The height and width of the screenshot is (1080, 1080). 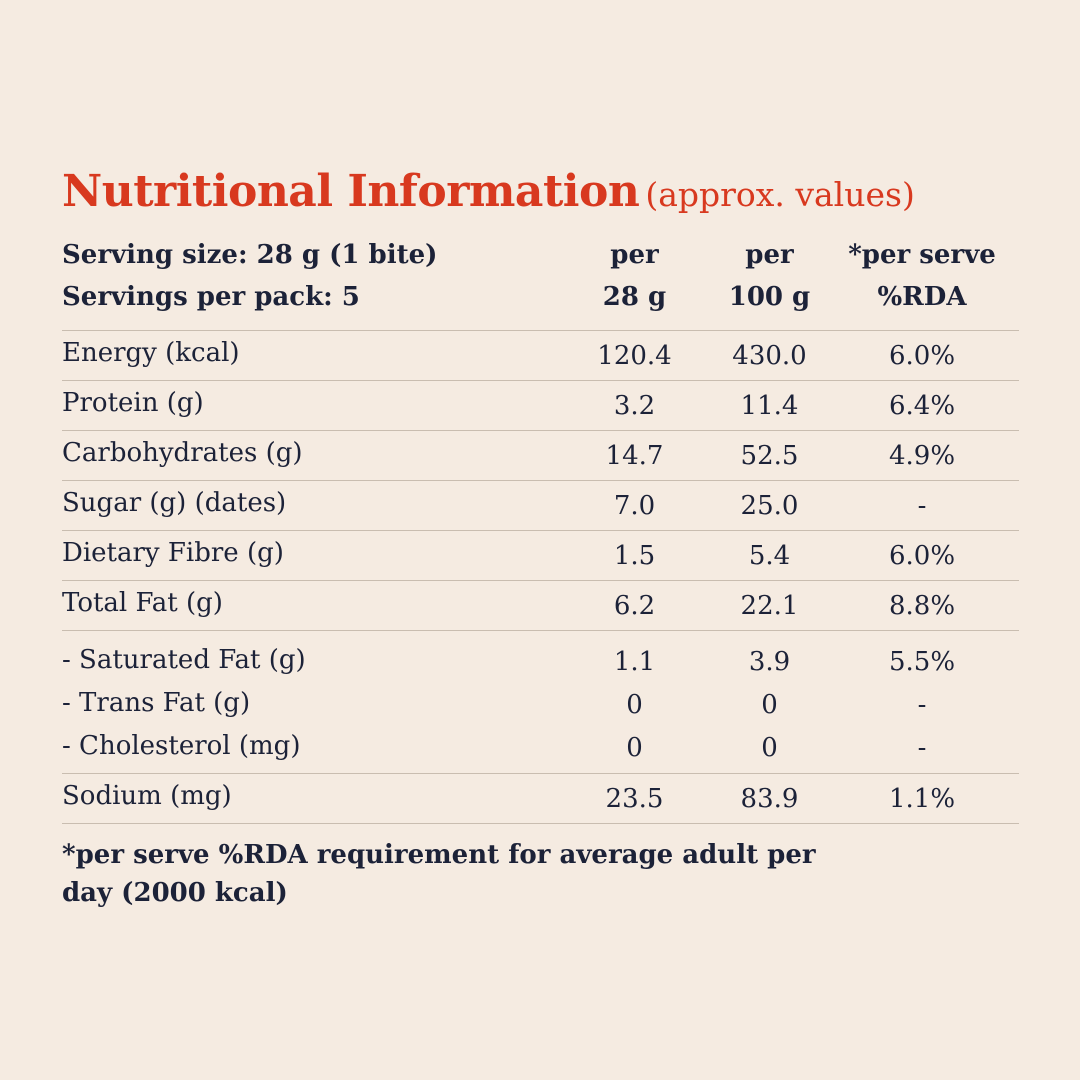 I want to click on column-header-rda: *per serve %RDA, so click(x=922, y=276).